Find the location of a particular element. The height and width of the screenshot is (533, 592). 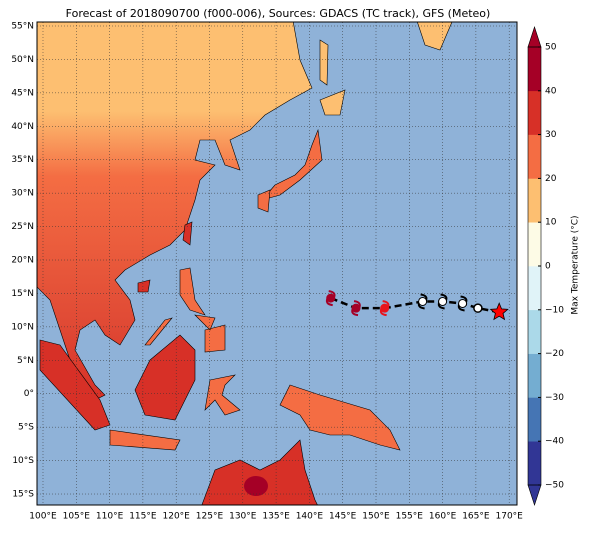

lon-label: 150°E is located at coordinates (376, 517).